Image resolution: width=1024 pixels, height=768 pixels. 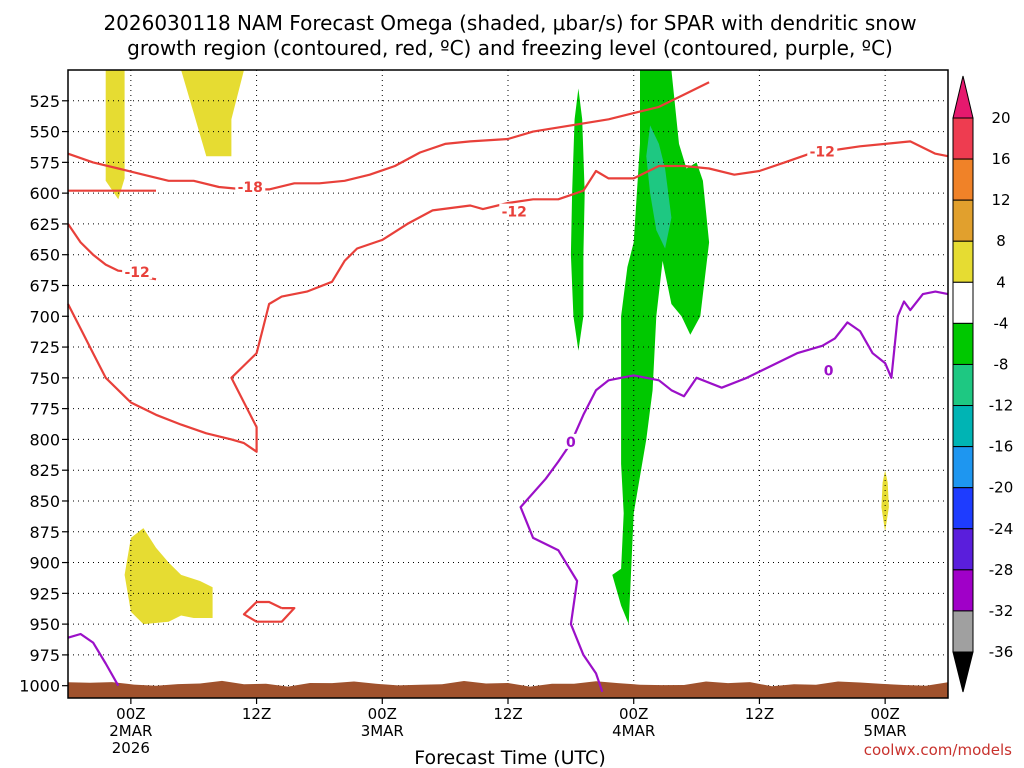 What do you see at coordinates (44, 501) in the screenshot?
I see `y-tick-label: 850` at bounding box center [44, 501].